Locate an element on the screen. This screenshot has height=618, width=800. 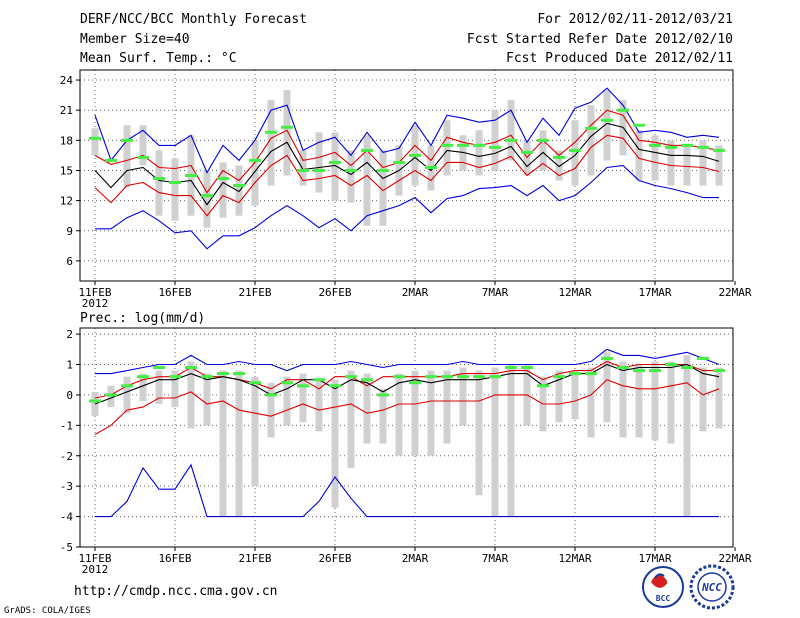
temperature-ytick-label: 24 is located at coordinates (67, 80).